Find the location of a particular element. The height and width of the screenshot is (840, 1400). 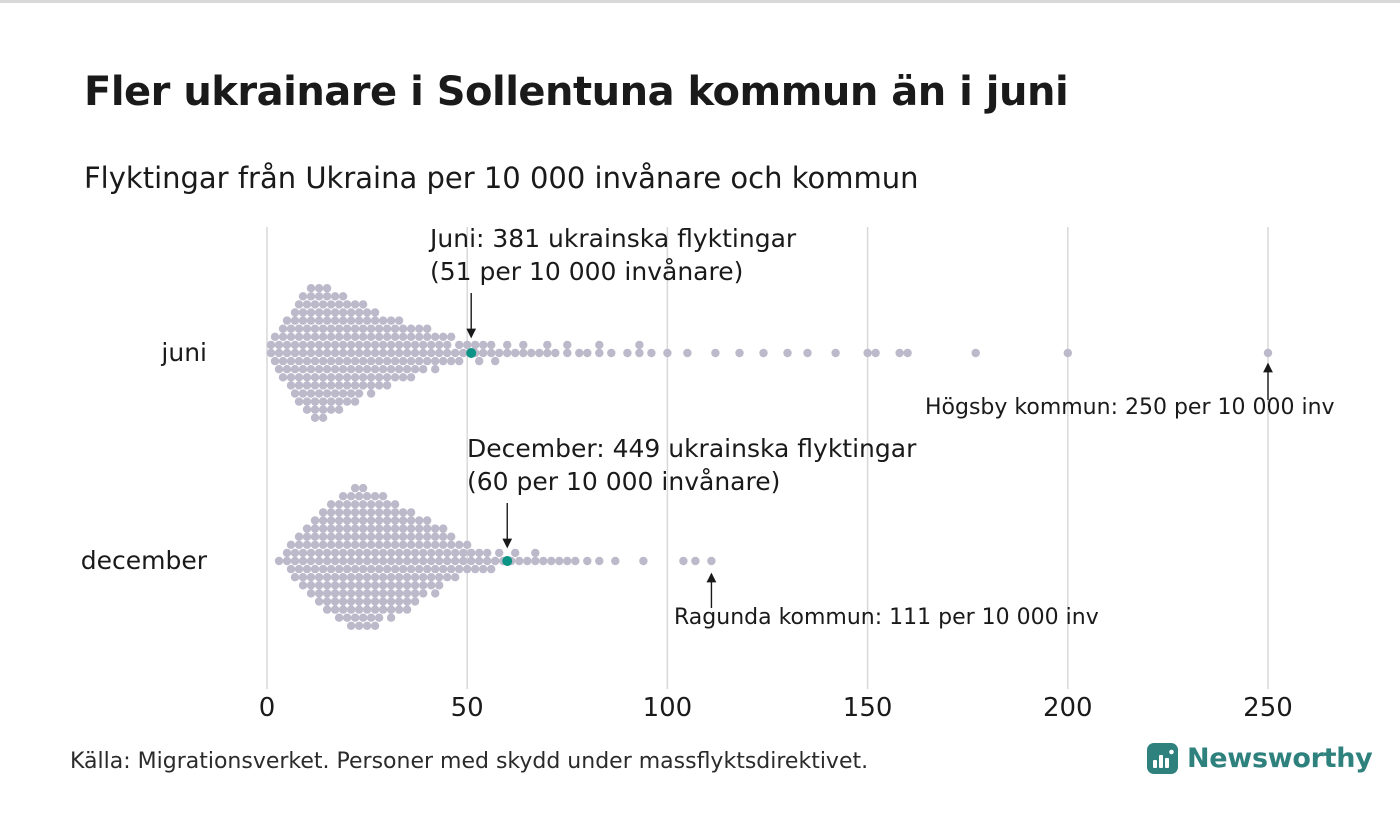

newsworthy-wordmark: Newsworthy is located at coordinates (1280, 758).